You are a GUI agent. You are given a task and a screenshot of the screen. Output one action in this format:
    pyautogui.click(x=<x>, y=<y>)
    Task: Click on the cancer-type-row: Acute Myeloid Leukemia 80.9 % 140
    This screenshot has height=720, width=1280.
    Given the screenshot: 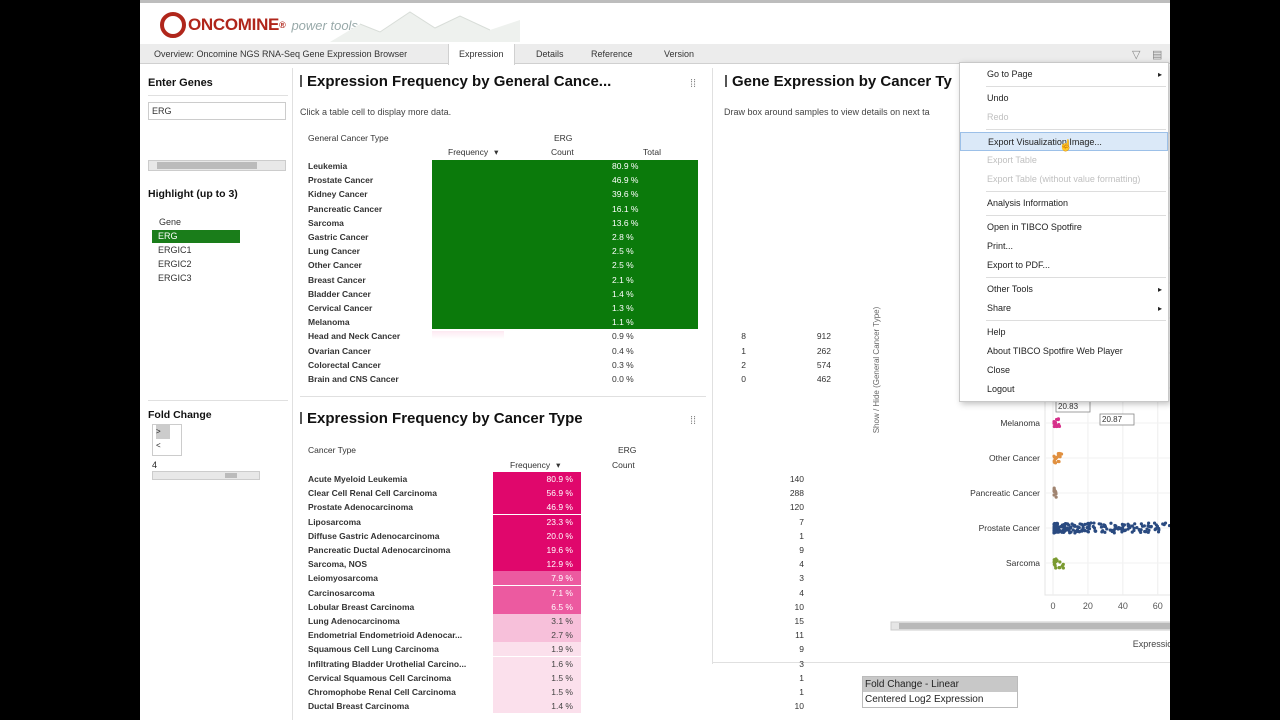 What is the action you would take?
    pyautogui.click(x=556, y=479)
    